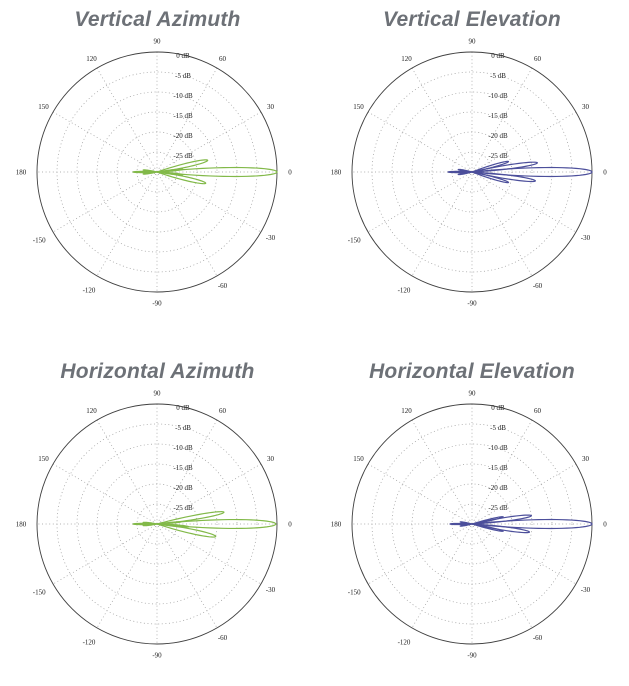  What do you see at coordinates (157, 19) in the screenshot?
I see `chart-title-vertical-azimuth: Vertical Azimuth` at bounding box center [157, 19].